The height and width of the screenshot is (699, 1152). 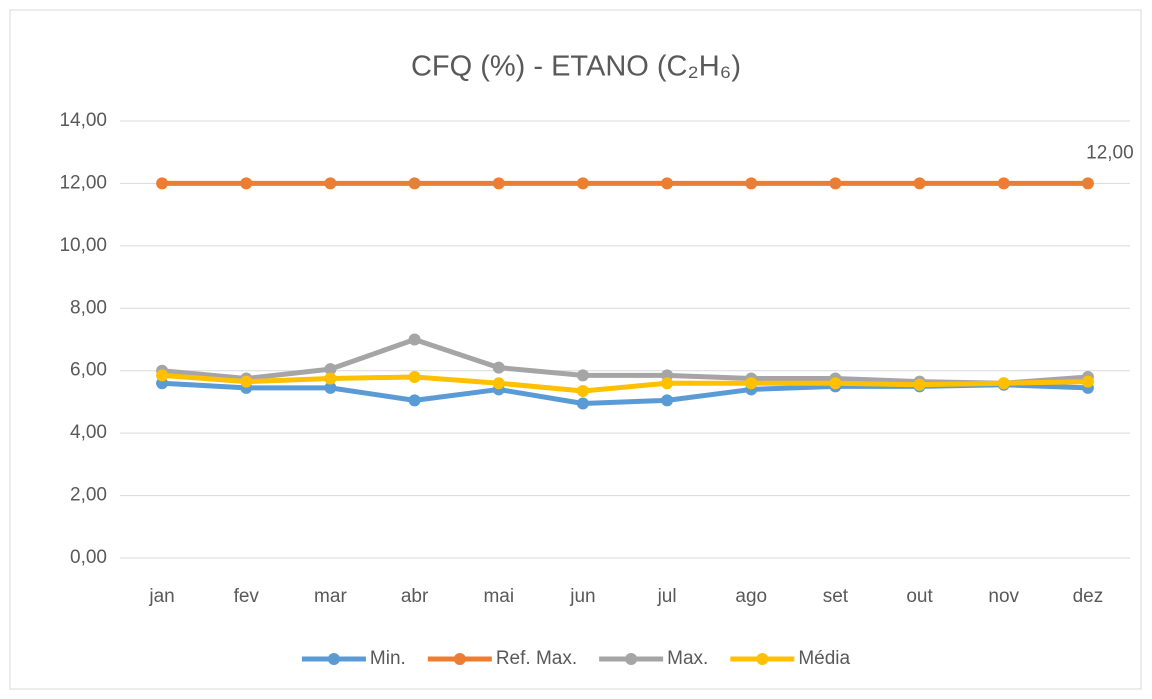 I want to click on y-tick-label: 0,00, so click(x=88, y=557).